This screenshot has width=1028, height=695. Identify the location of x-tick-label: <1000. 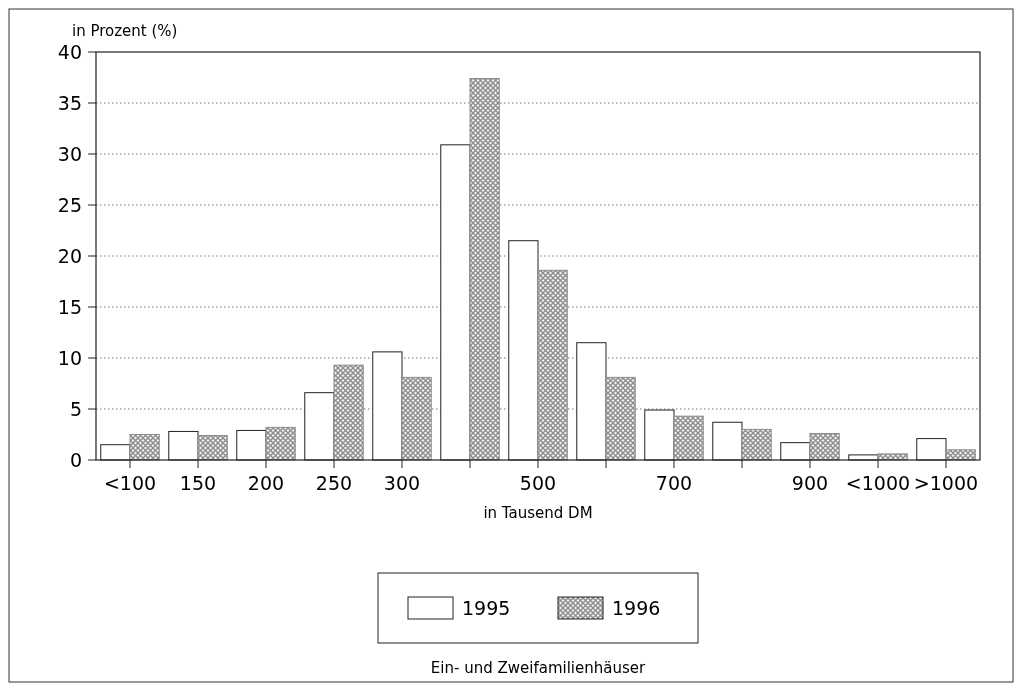
(878, 483).